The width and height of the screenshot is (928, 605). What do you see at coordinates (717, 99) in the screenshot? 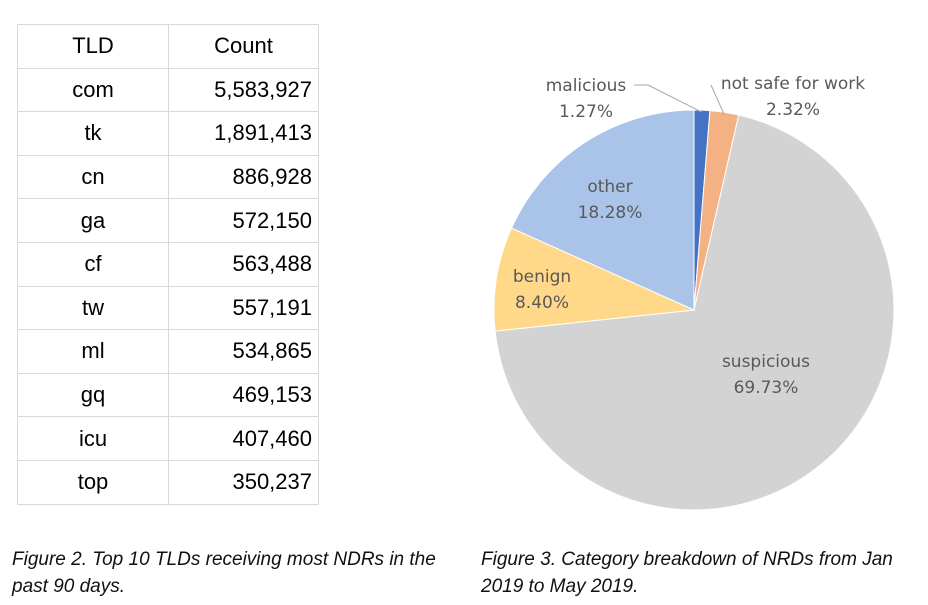
I see `leader-line-not-safe-for-work` at bounding box center [717, 99].